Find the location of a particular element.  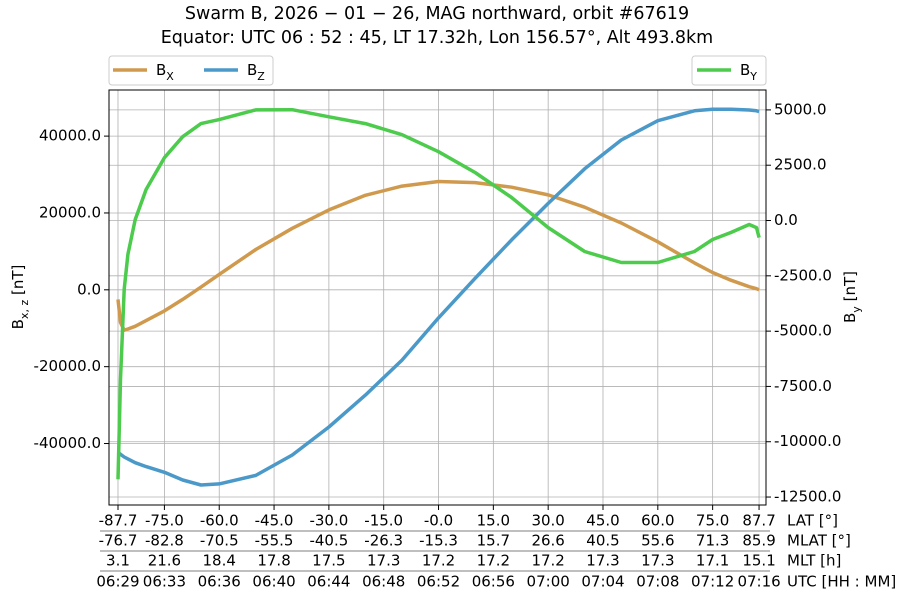

x-tick-row-label: 06:29 is located at coordinates (117, 582).